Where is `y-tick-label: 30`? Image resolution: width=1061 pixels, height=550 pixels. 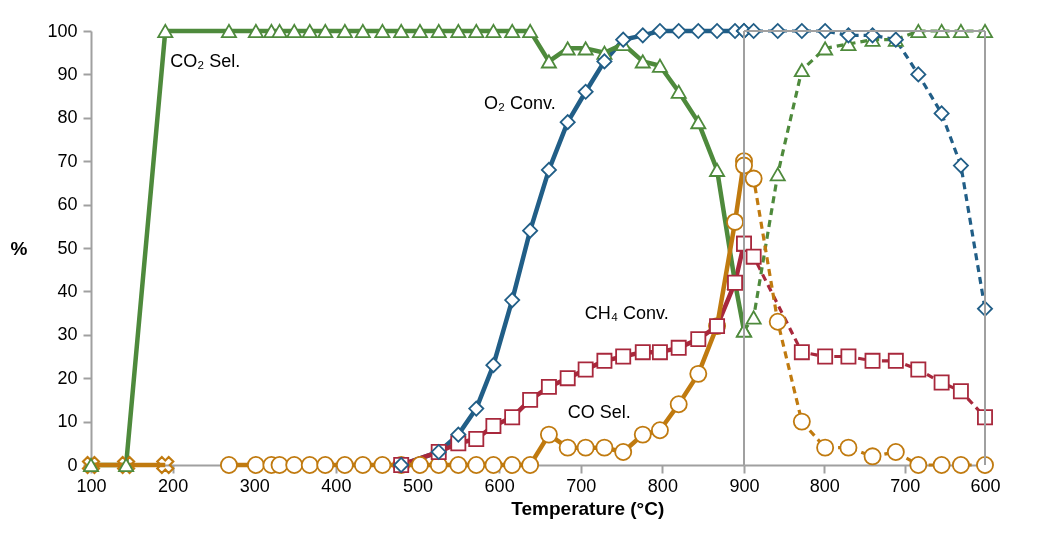
y-tick-label: 30 is located at coordinates (67, 334).